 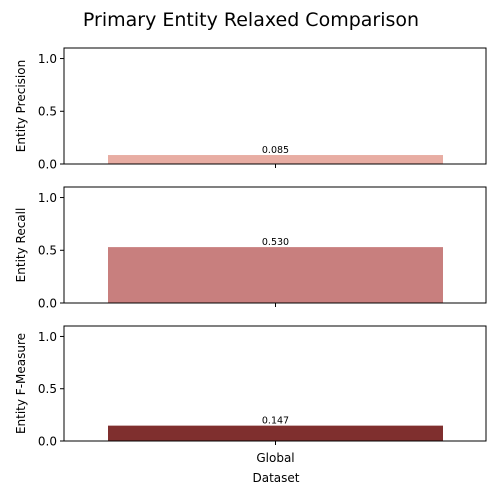 What do you see at coordinates (21, 106) in the screenshot?
I see `y-axis-label: Entity Precision` at bounding box center [21, 106].